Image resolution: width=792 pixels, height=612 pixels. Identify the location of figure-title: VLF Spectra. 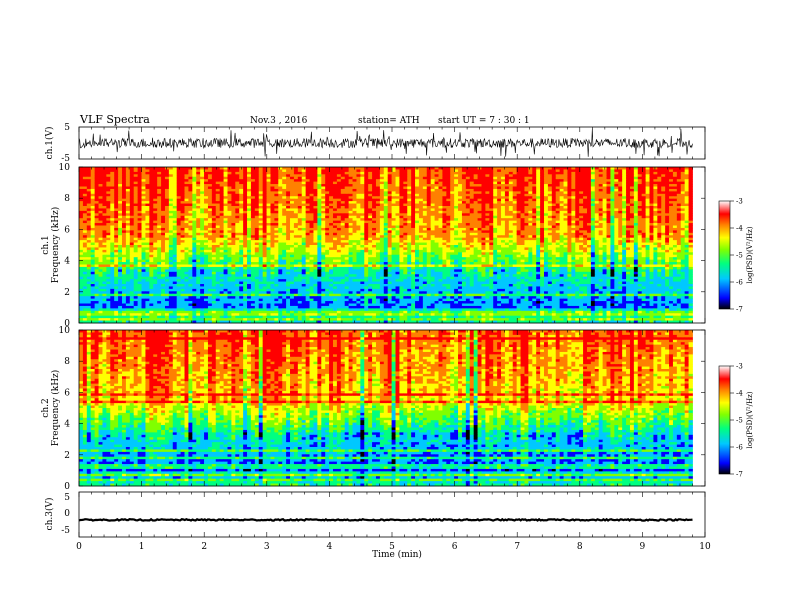
(114, 119).